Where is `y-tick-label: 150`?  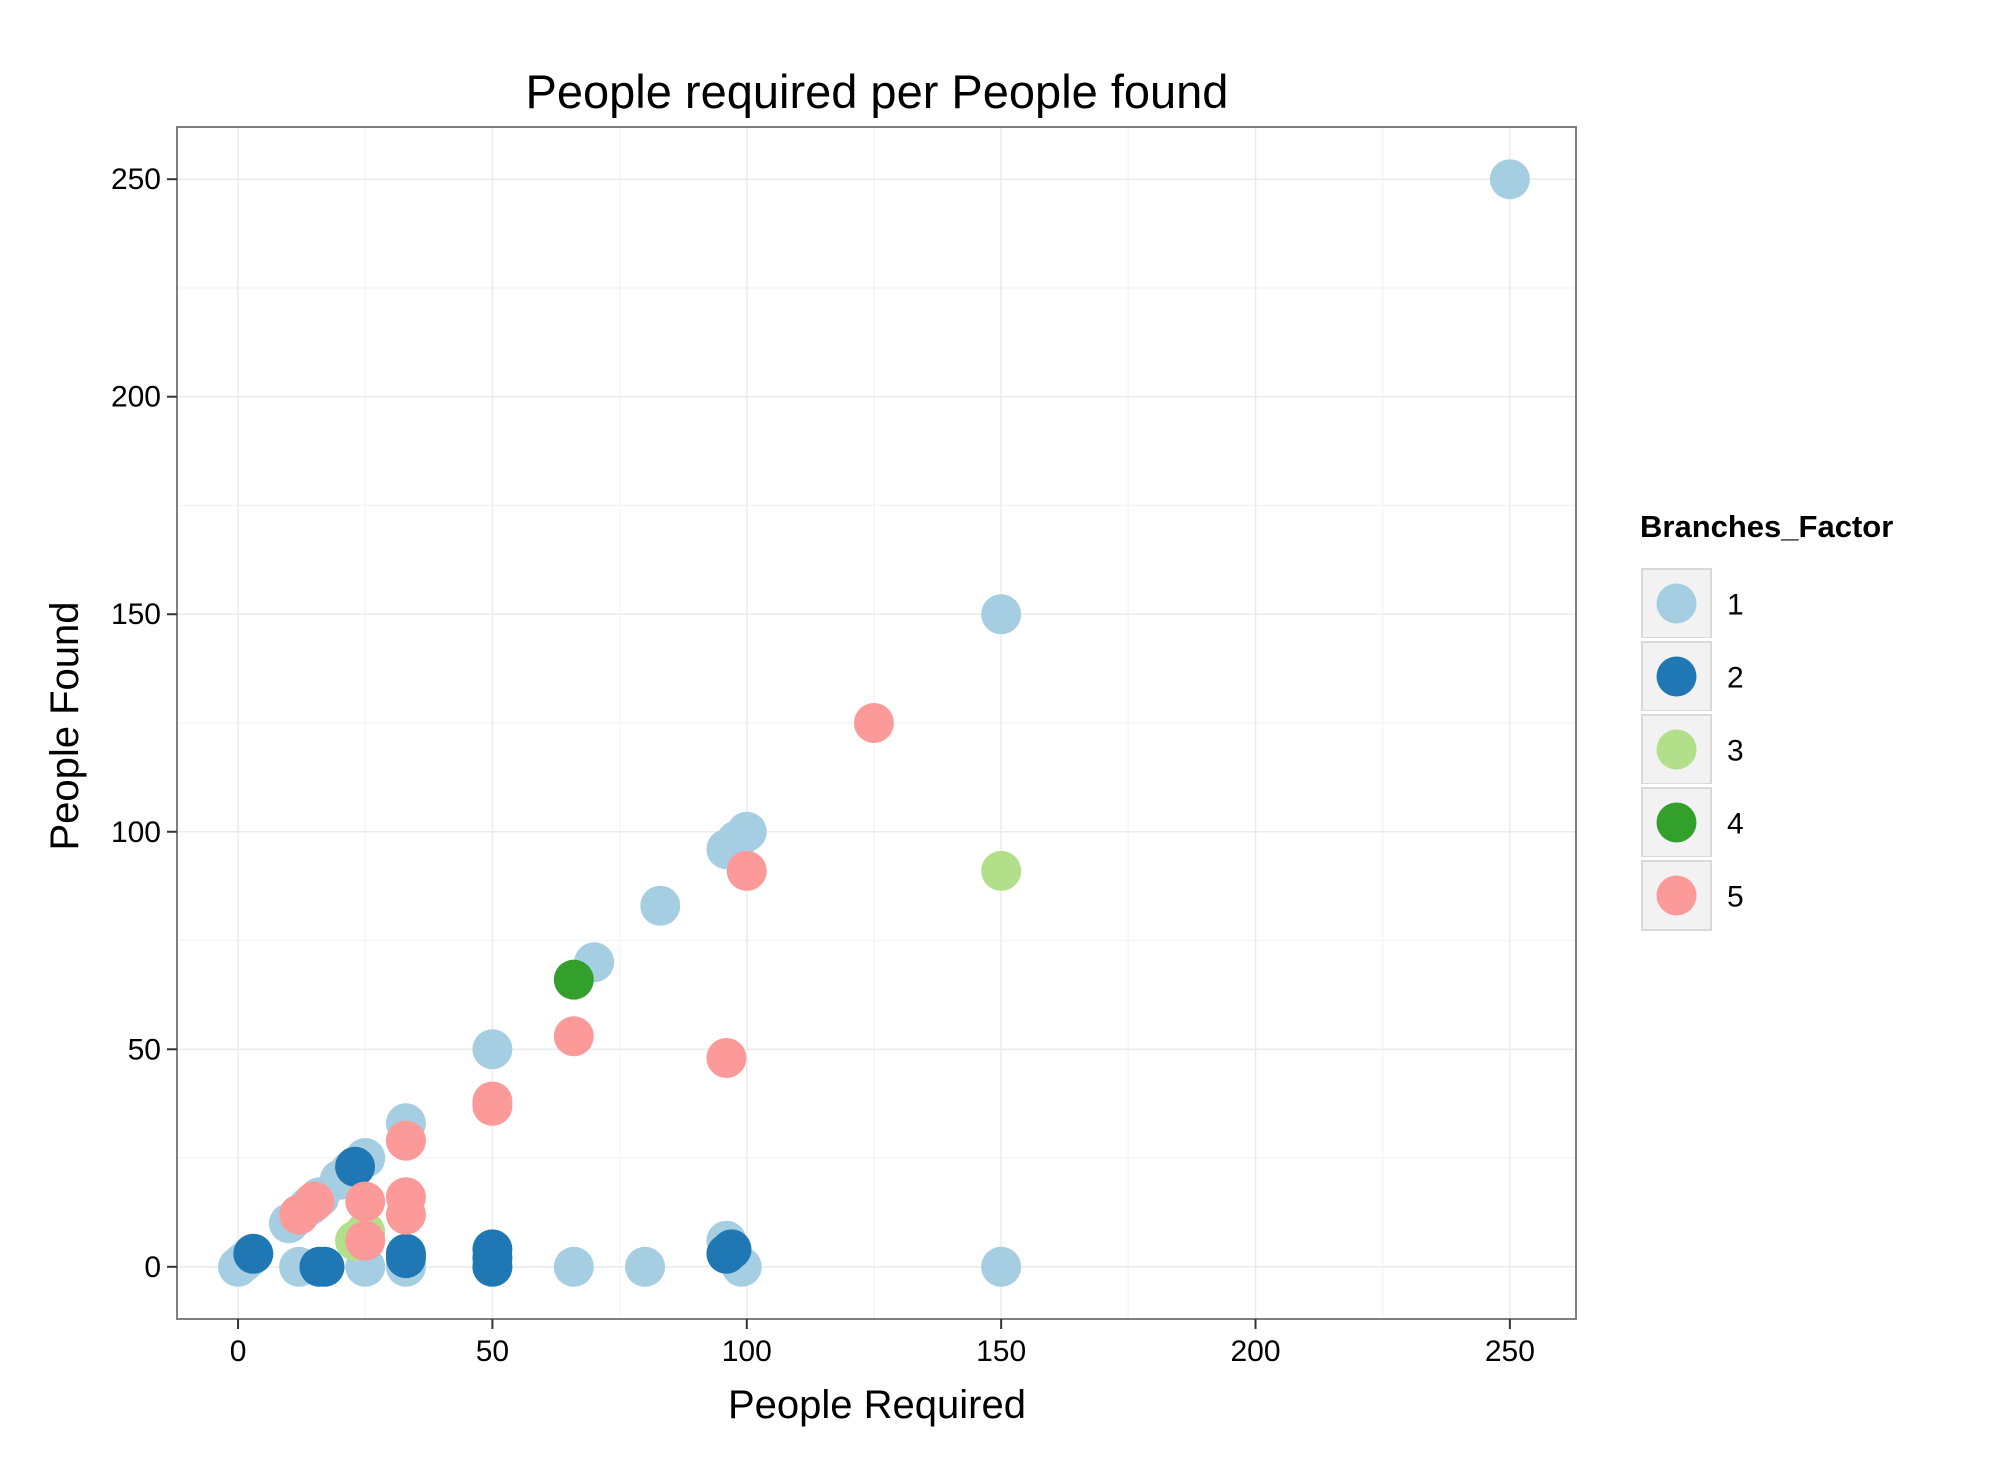
y-tick-label: 150 is located at coordinates (136, 614).